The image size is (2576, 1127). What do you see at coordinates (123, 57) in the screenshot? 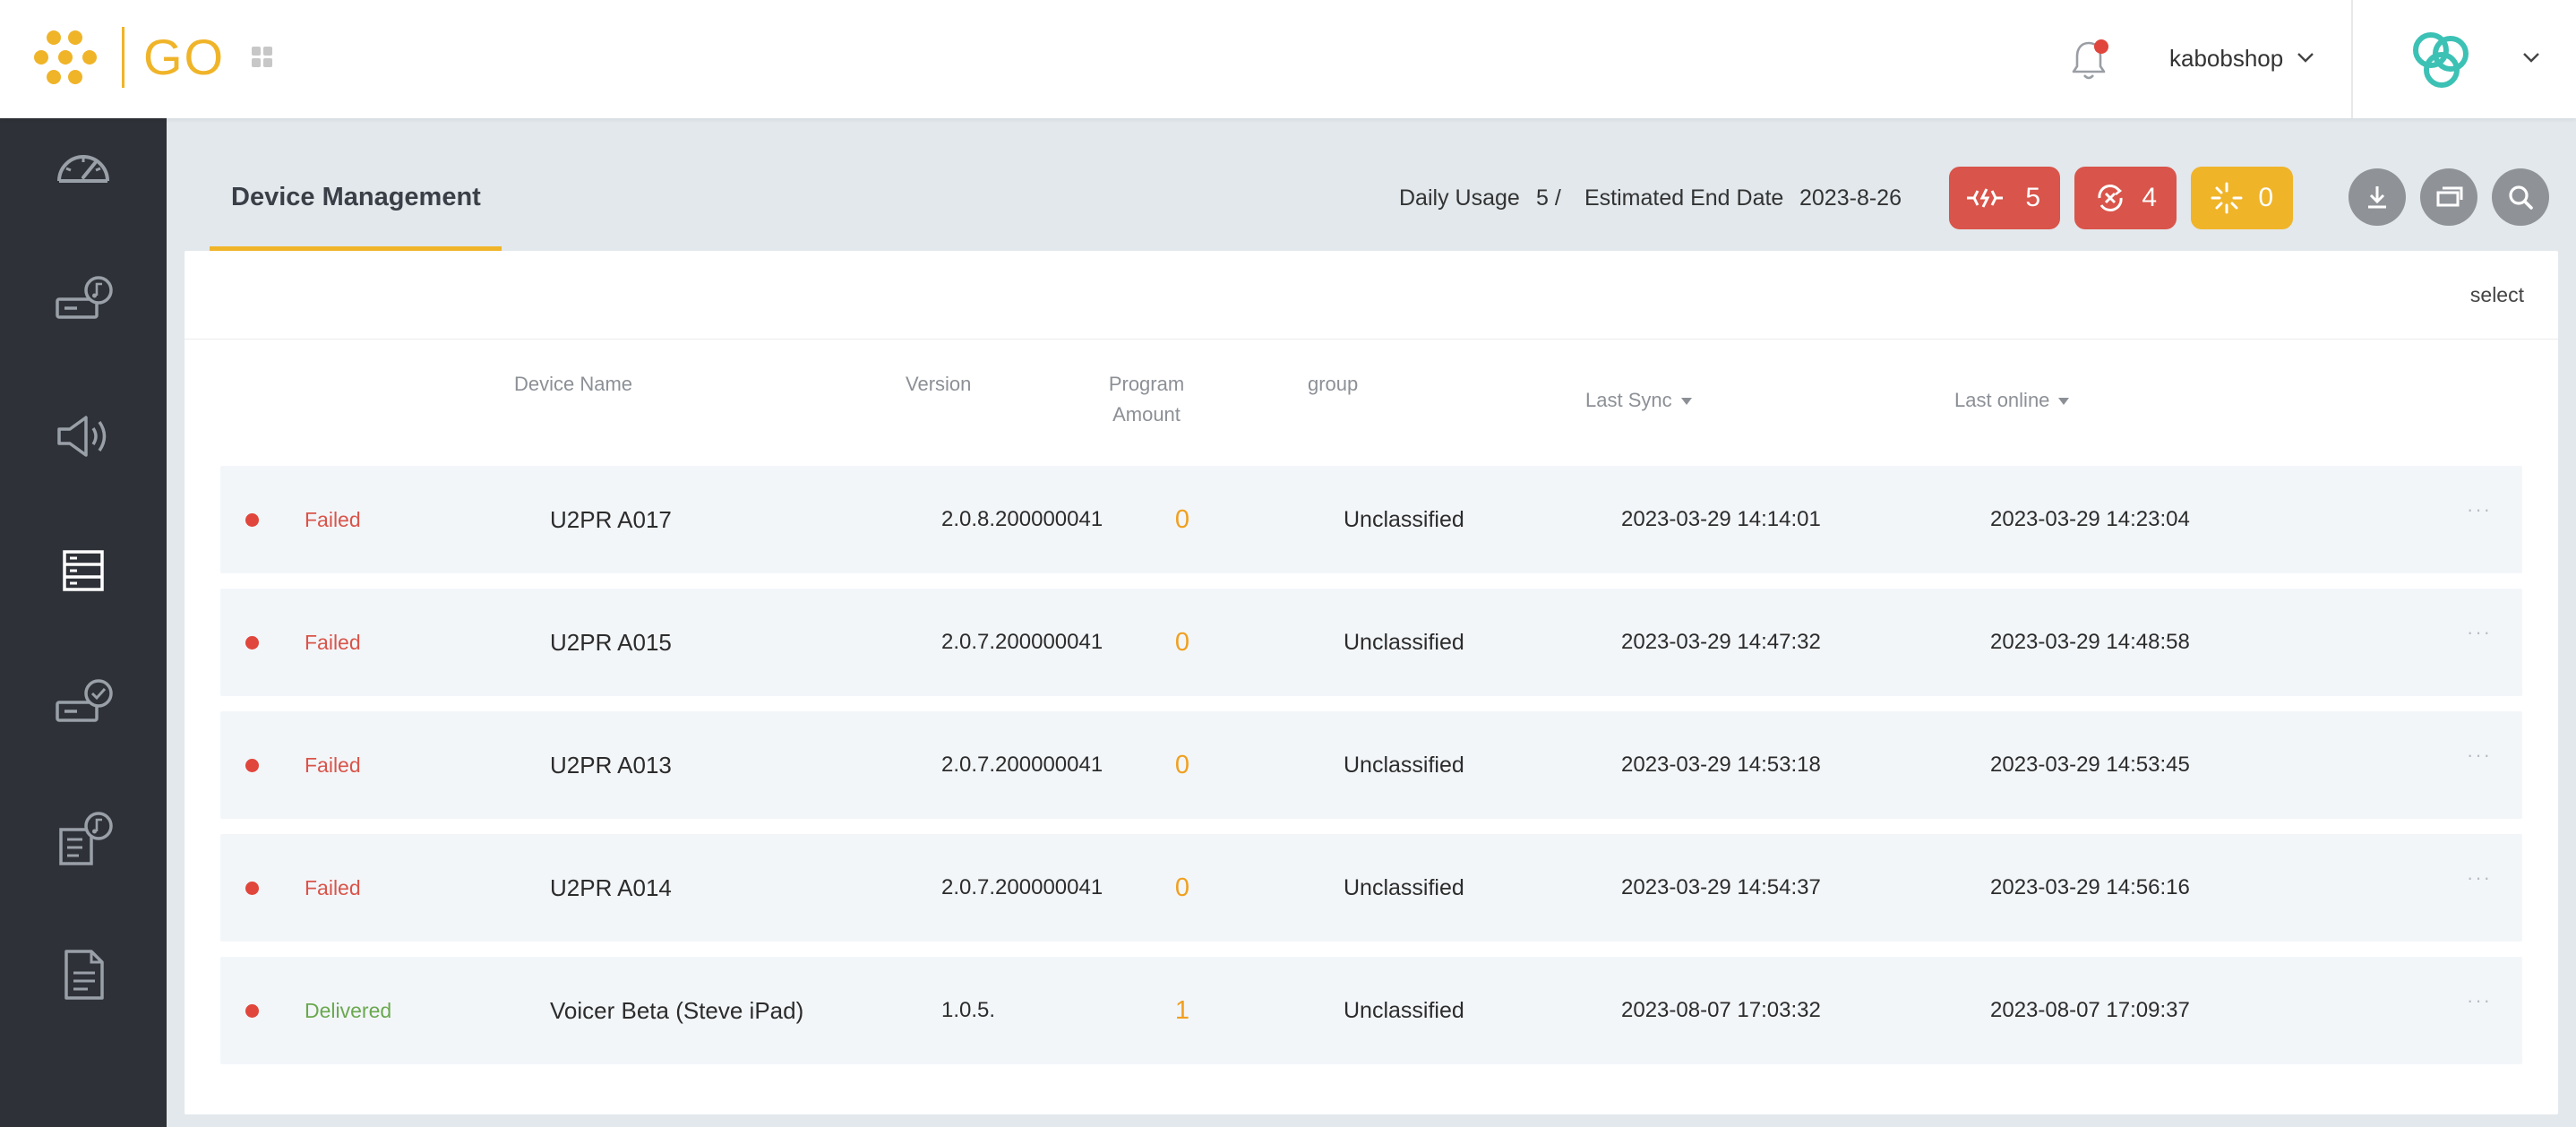
I see `logo-separator` at bounding box center [123, 57].